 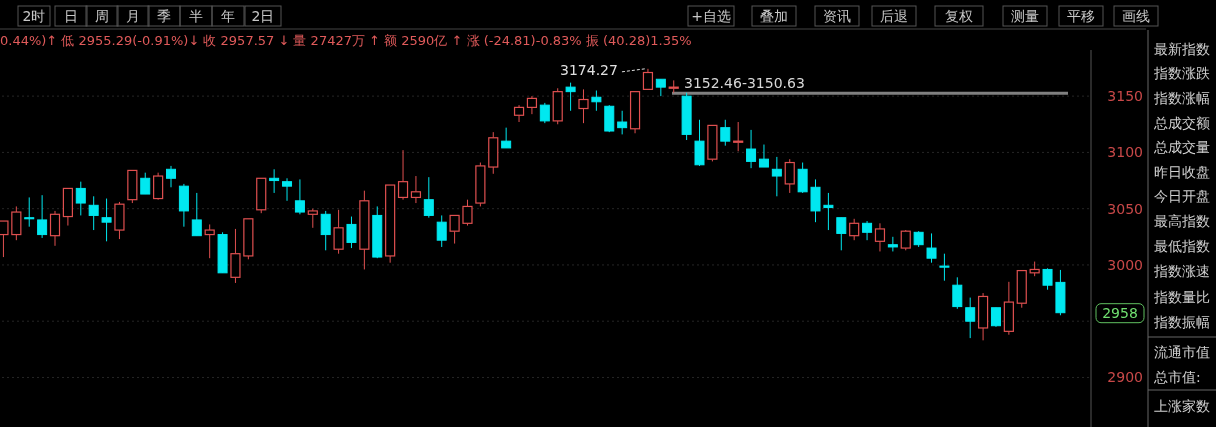 I want to click on text: 昨日收盘, so click(x=1182, y=172).